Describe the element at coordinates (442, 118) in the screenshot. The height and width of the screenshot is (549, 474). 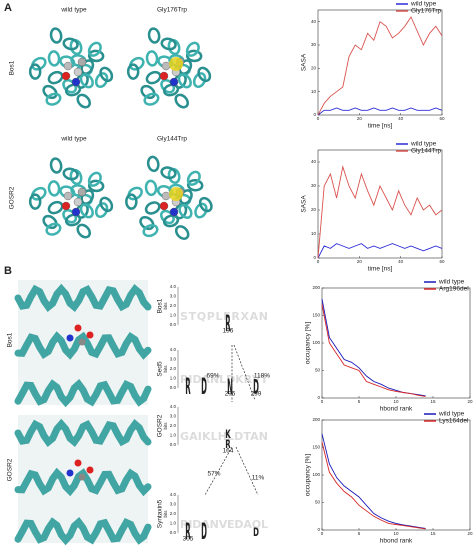
I see `x-tick-label: 60` at that location.